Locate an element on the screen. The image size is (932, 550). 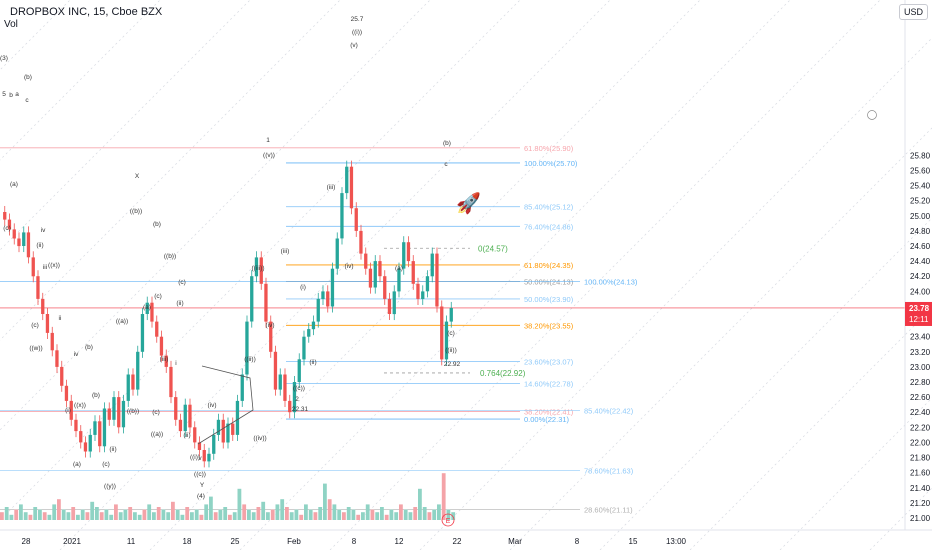
fib-level-label: 0.00%(22.31) is located at coordinates (547, 419).